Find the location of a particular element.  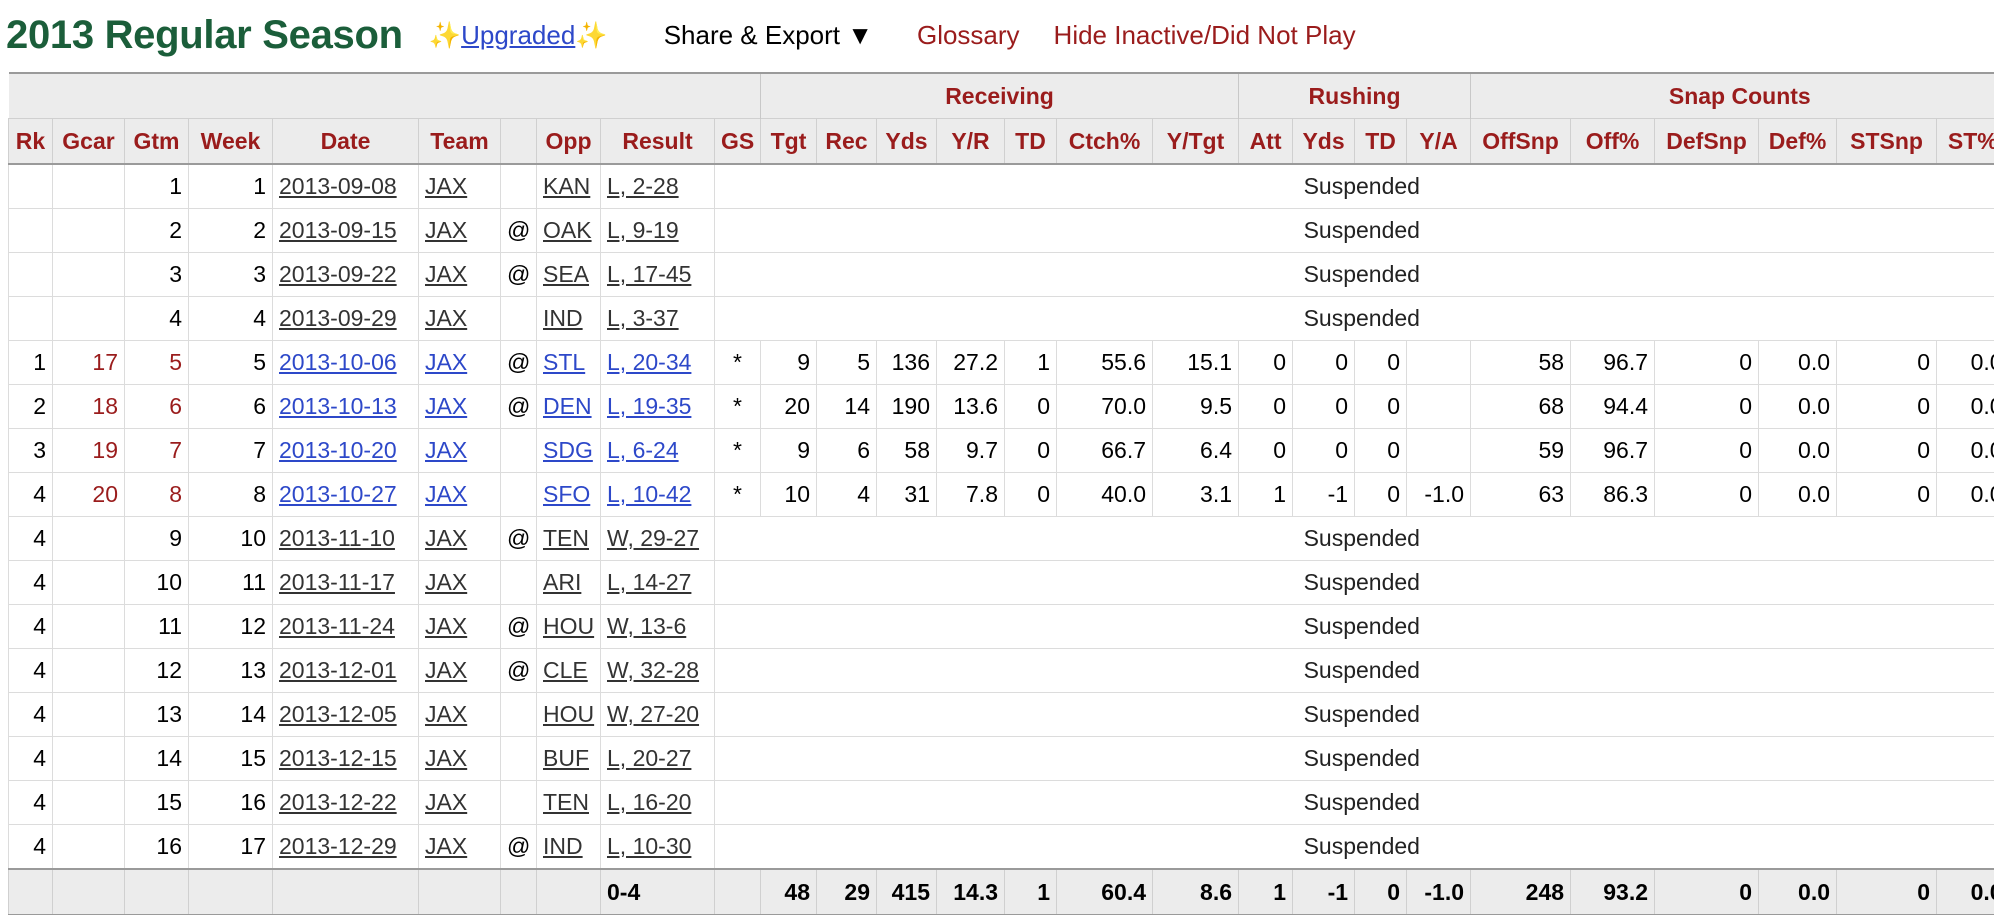

share-export-menu: Share & Export ▼ is located at coordinates (768, 34).